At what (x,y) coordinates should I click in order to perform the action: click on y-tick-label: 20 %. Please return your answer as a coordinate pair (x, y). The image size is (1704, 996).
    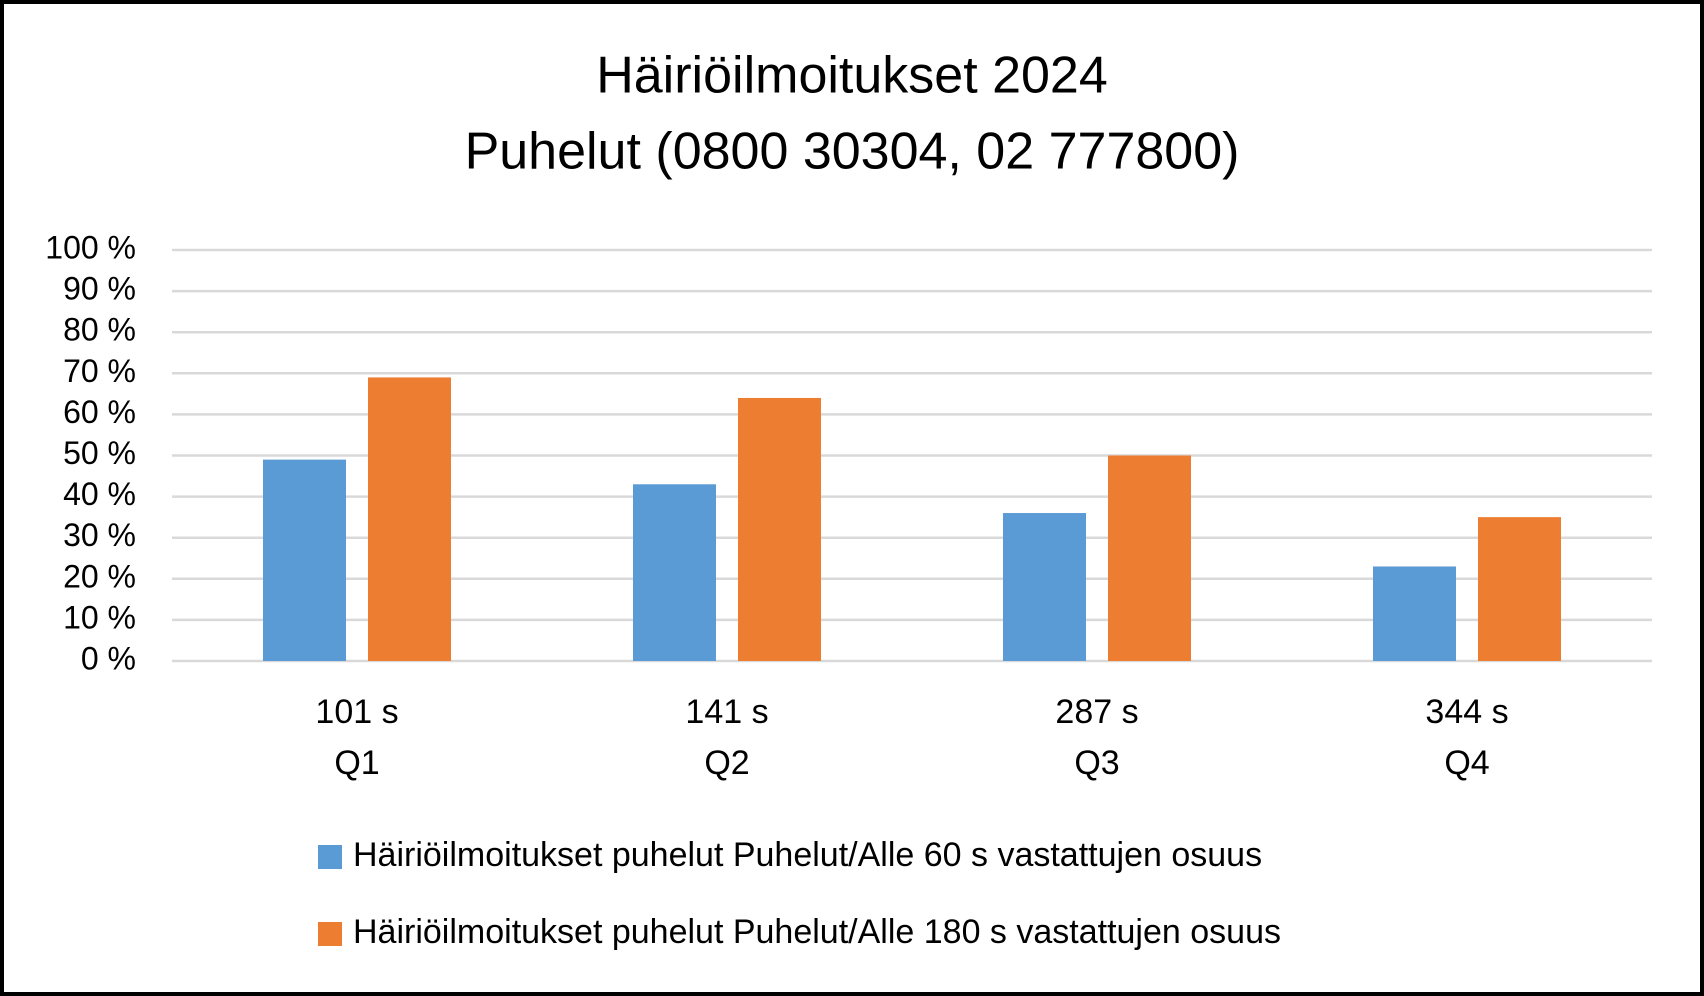
    Looking at the image, I should click on (99, 576).